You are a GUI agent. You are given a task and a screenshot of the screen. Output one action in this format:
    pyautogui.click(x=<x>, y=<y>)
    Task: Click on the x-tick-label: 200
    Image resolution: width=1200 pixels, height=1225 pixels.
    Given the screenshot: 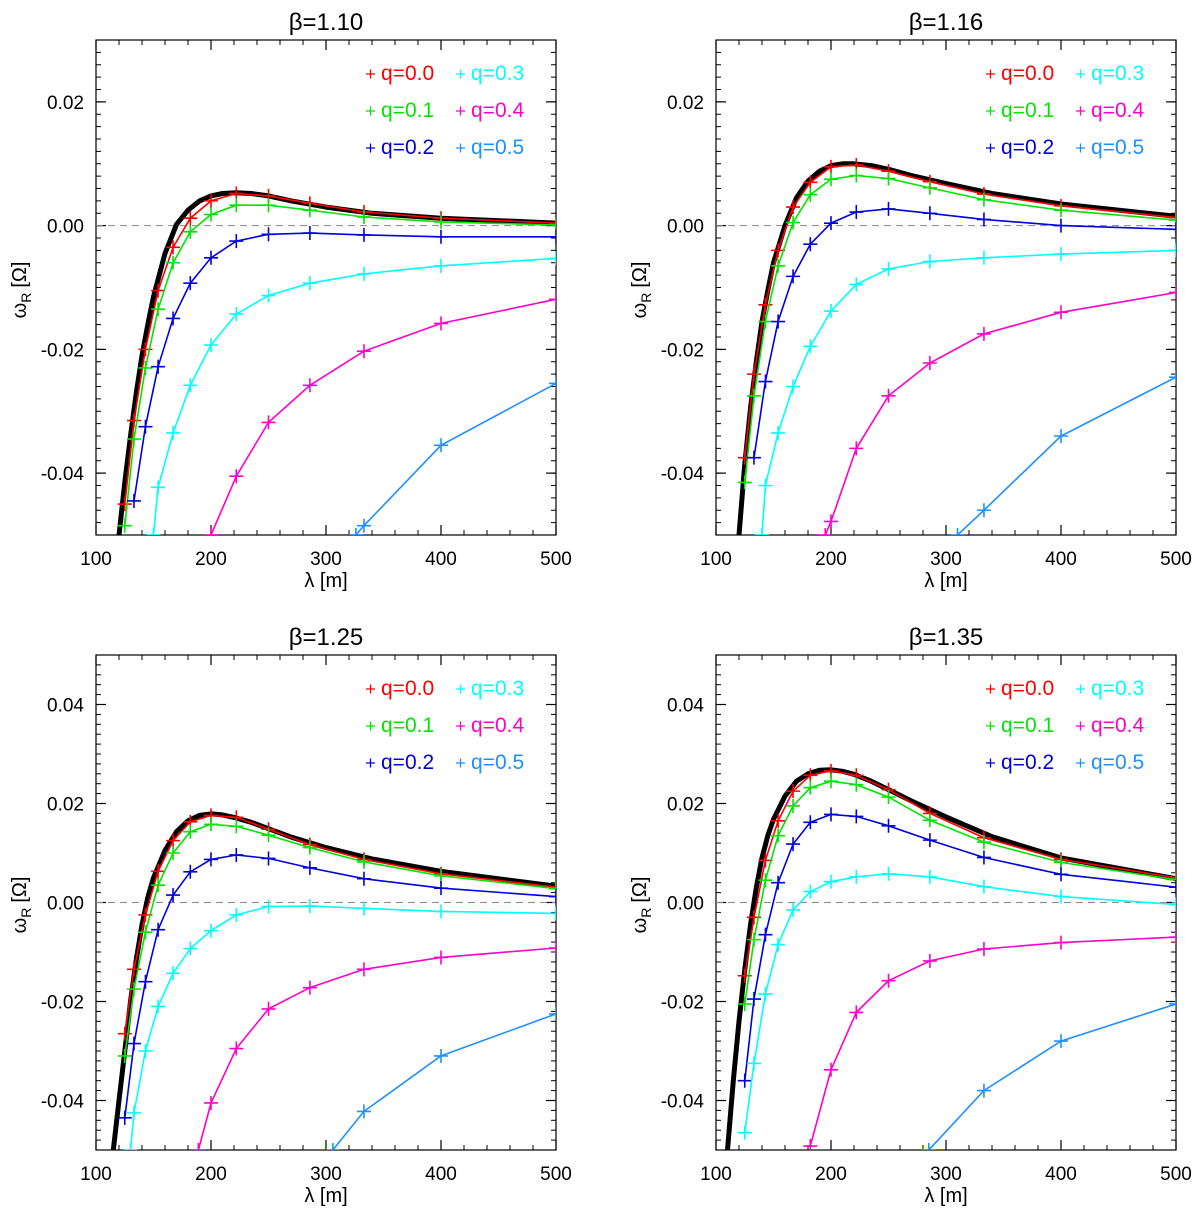 What is the action you would take?
    pyautogui.click(x=831, y=1174)
    